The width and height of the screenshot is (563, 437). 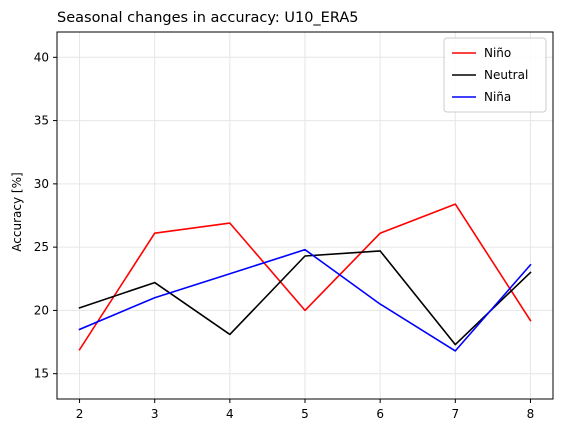 I want to click on legend: Niño Neutral Niña, so click(x=495, y=75).